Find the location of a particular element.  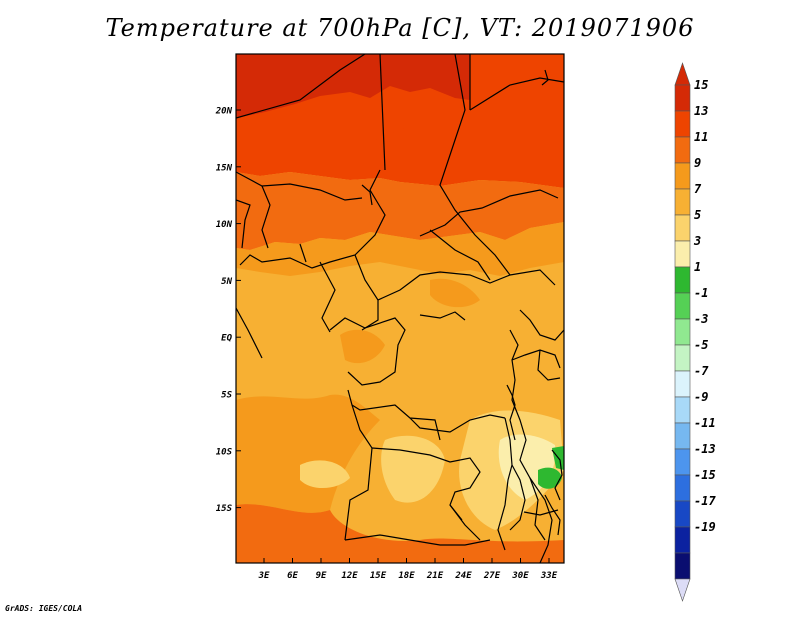

lon-tick-label: 27E is located at coordinates (492, 576).